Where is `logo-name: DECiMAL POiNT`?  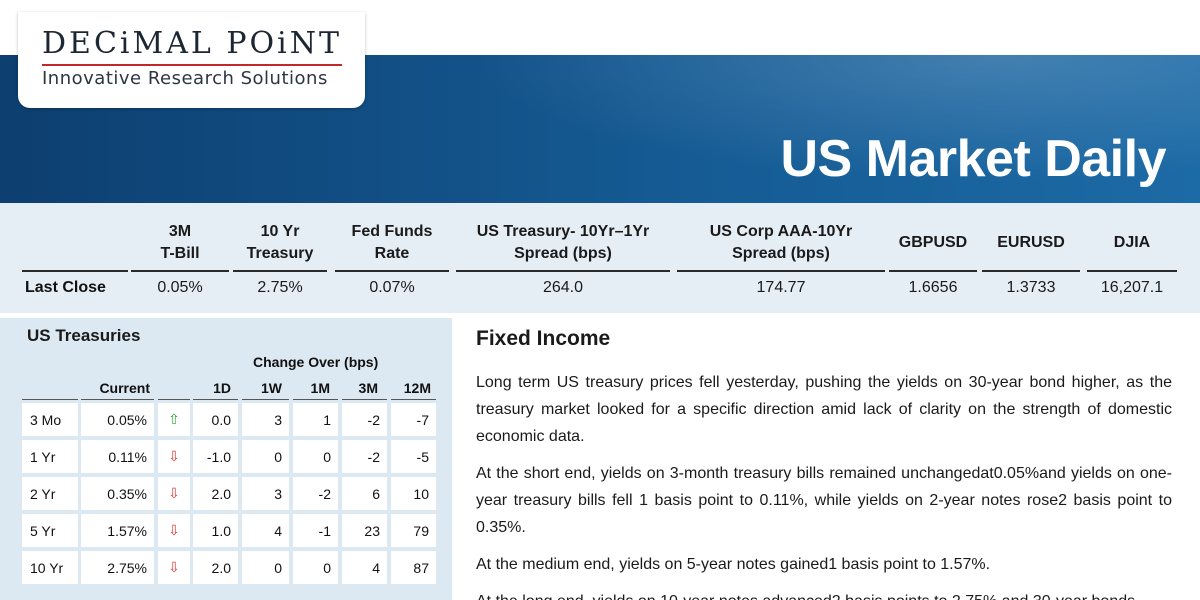 logo-name: DECiMAL POiNT is located at coordinates (192, 43).